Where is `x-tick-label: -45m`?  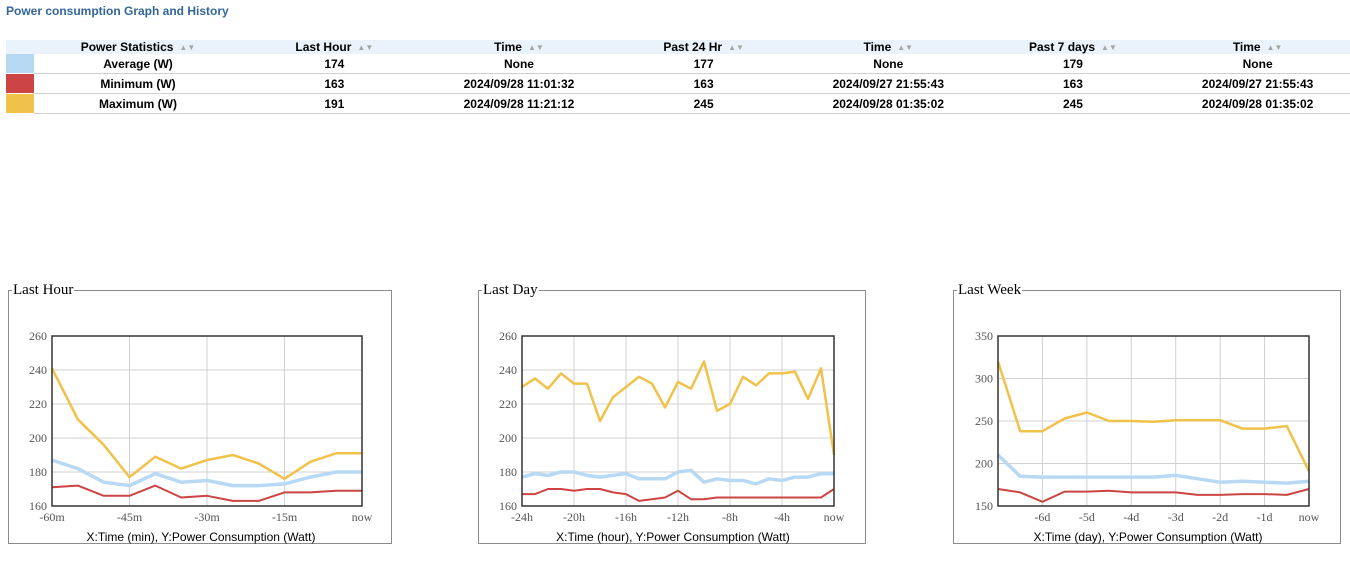
x-tick-label: -45m is located at coordinates (130, 517).